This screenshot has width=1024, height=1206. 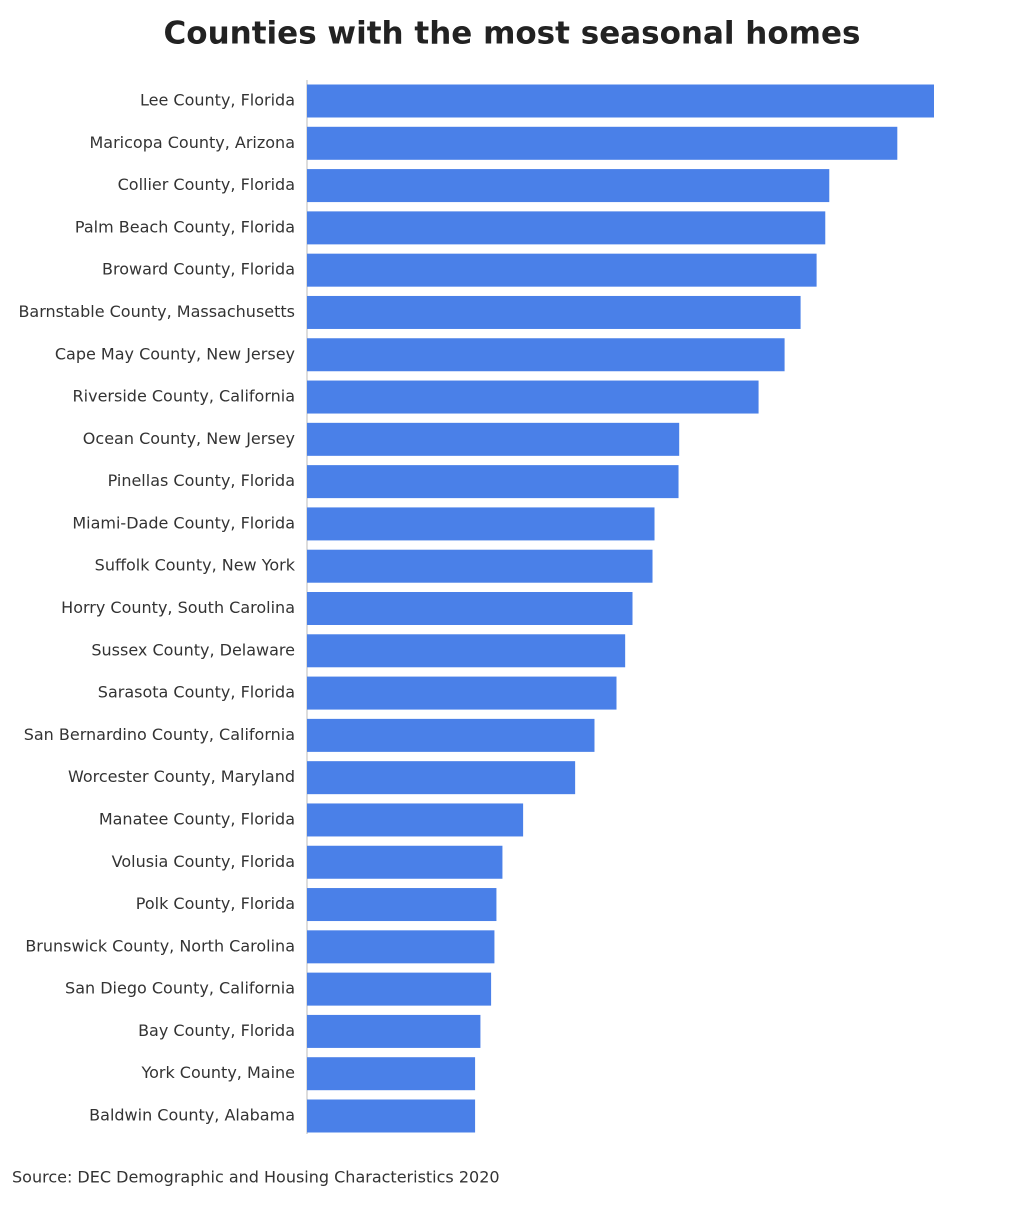 I want to click on y-tick-label: Pinellas County, Florida, so click(x=201, y=480).